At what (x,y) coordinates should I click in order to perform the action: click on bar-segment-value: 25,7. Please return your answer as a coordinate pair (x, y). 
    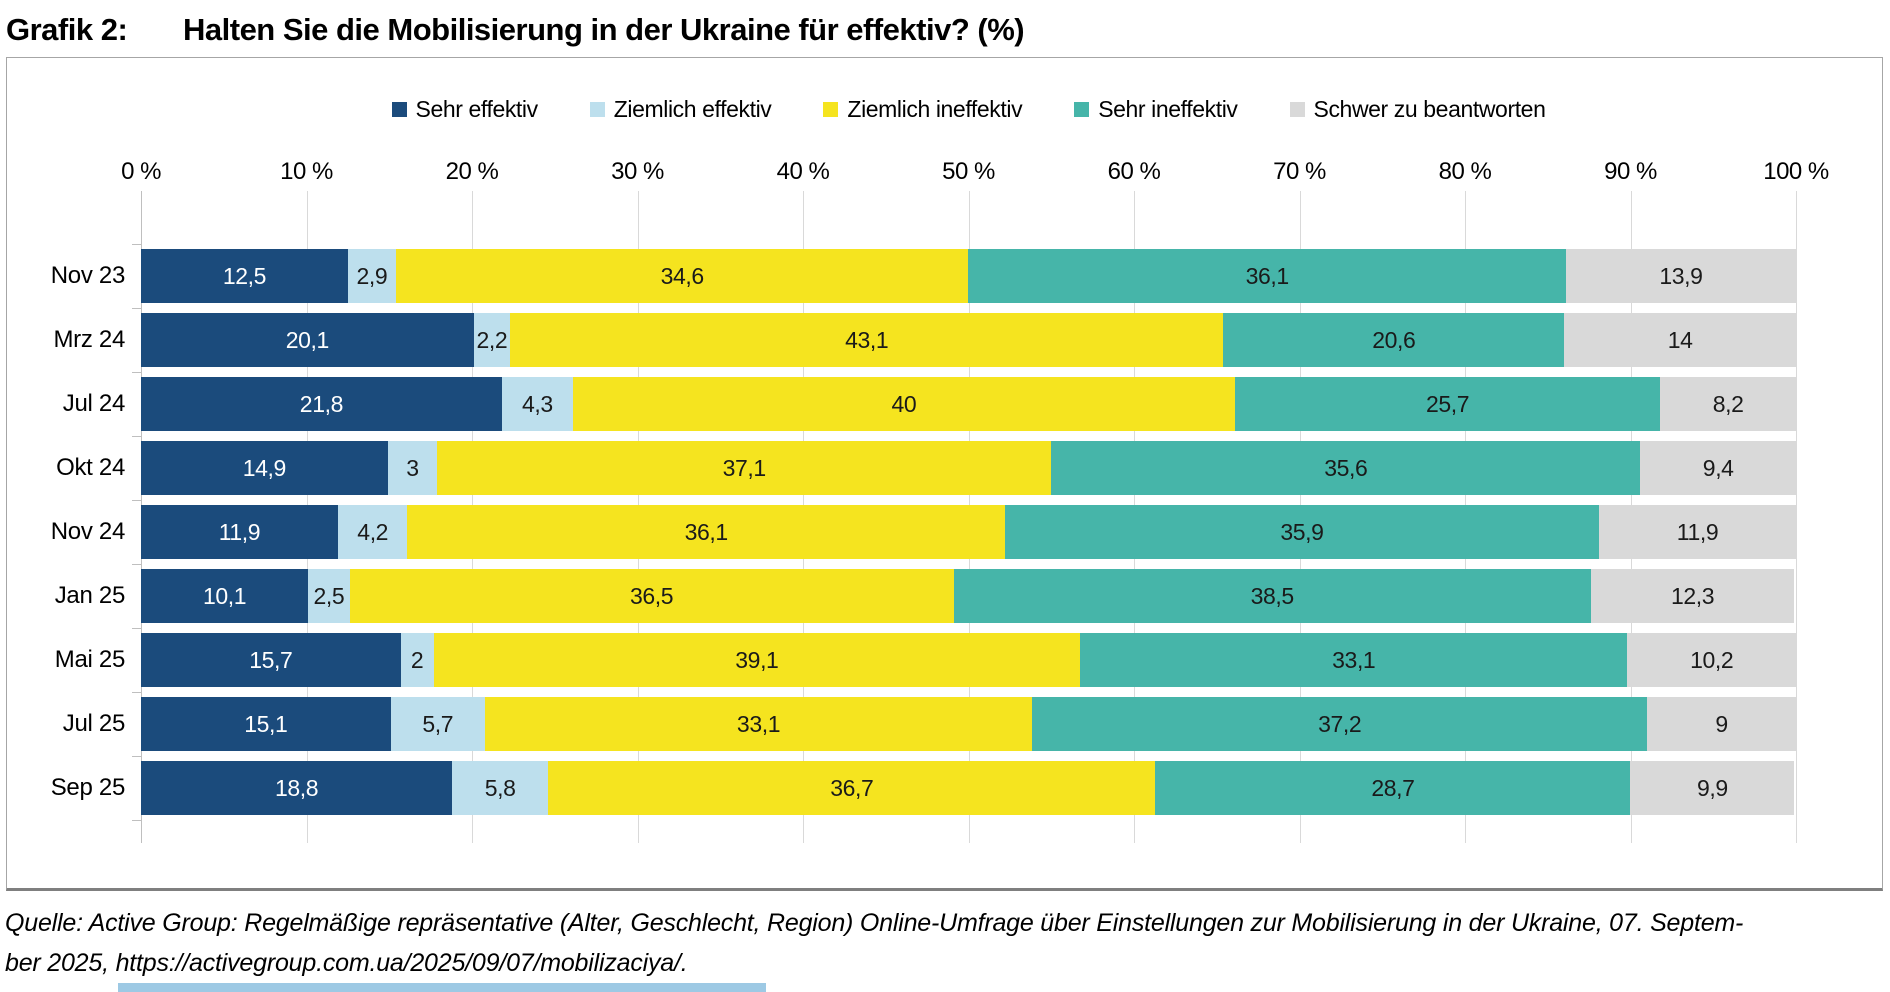
    Looking at the image, I should click on (1448, 403).